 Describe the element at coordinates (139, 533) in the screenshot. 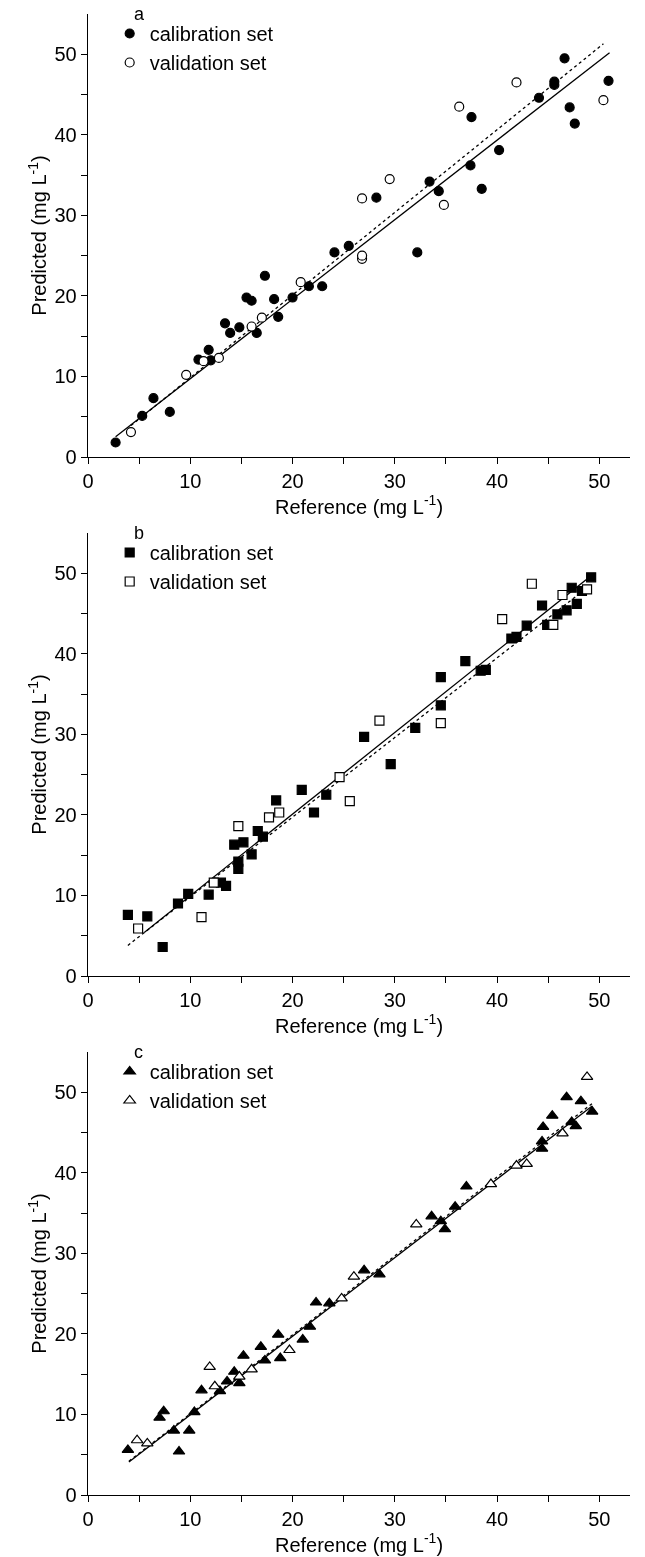

I see `chart-title: b` at that location.